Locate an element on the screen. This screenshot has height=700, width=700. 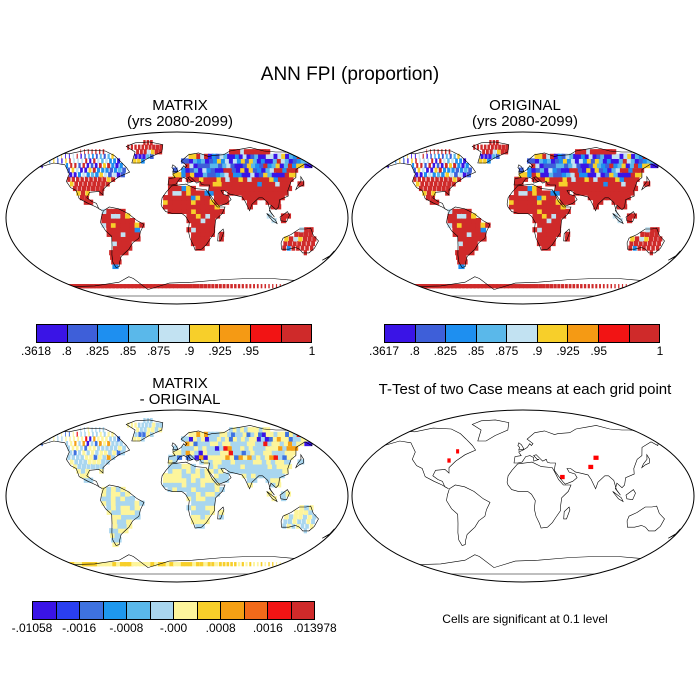
coastline-africa is located at coordinates (539, 495).